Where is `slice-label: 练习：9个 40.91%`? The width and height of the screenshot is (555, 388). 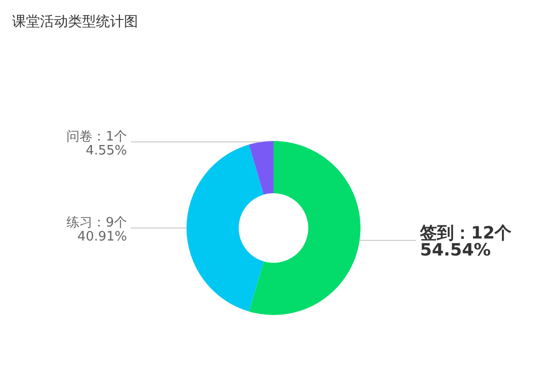 slice-label: 练习：9个 40.91% is located at coordinates (96, 229).